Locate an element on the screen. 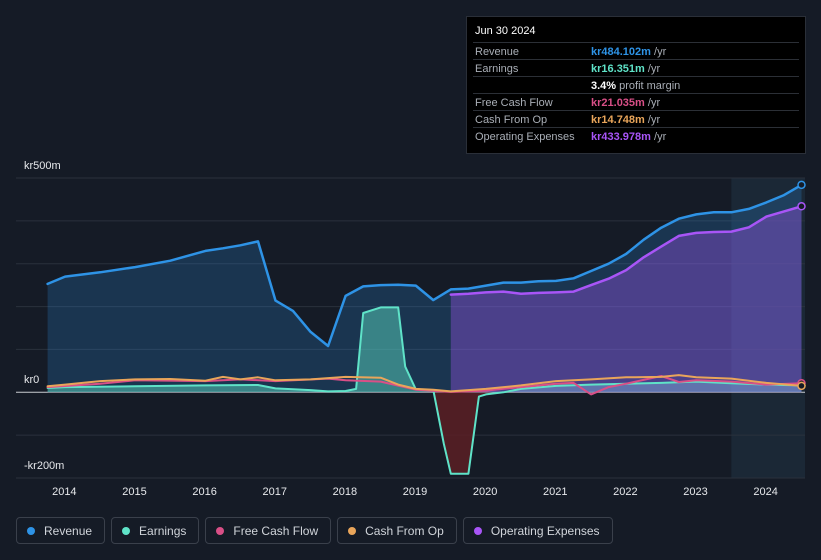  tooltip-row-value: kr14.748m /yr is located at coordinates (626, 120).